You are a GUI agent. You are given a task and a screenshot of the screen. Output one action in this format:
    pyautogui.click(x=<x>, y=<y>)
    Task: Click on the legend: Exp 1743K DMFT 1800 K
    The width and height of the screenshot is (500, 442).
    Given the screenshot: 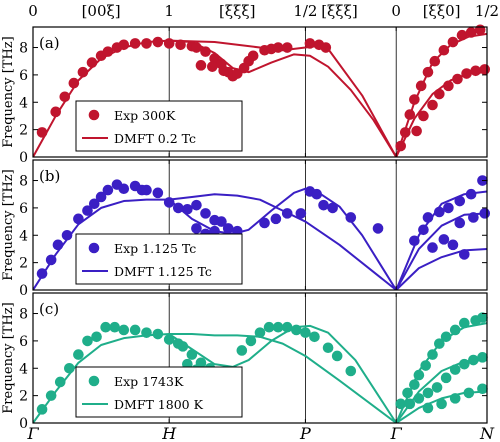 What is the action you would take?
    pyautogui.click(x=159, y=392)
    